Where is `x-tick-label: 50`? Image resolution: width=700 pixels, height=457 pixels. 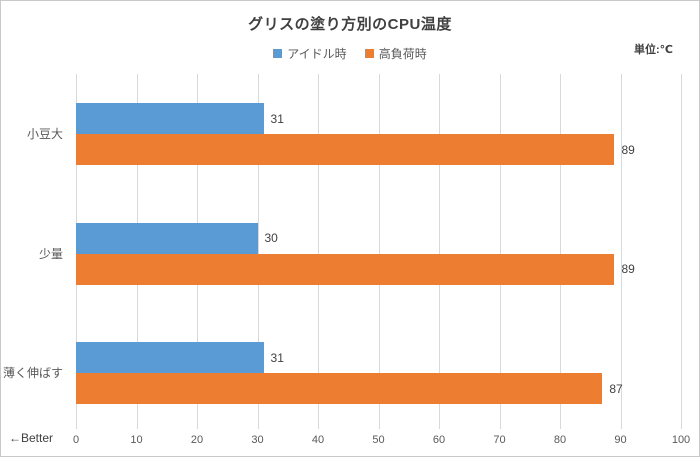
x-tick-label: 50 is located at coordinates (378, 440).